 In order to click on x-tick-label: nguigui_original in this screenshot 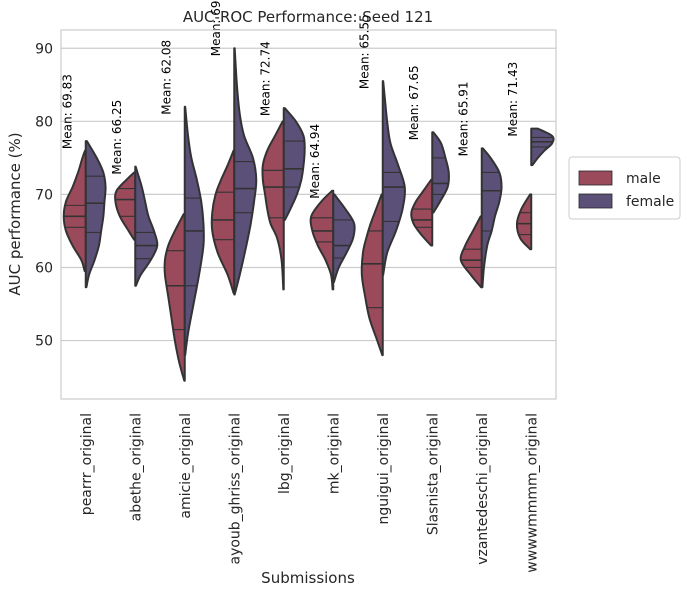, I will do `click(384, 469)`.